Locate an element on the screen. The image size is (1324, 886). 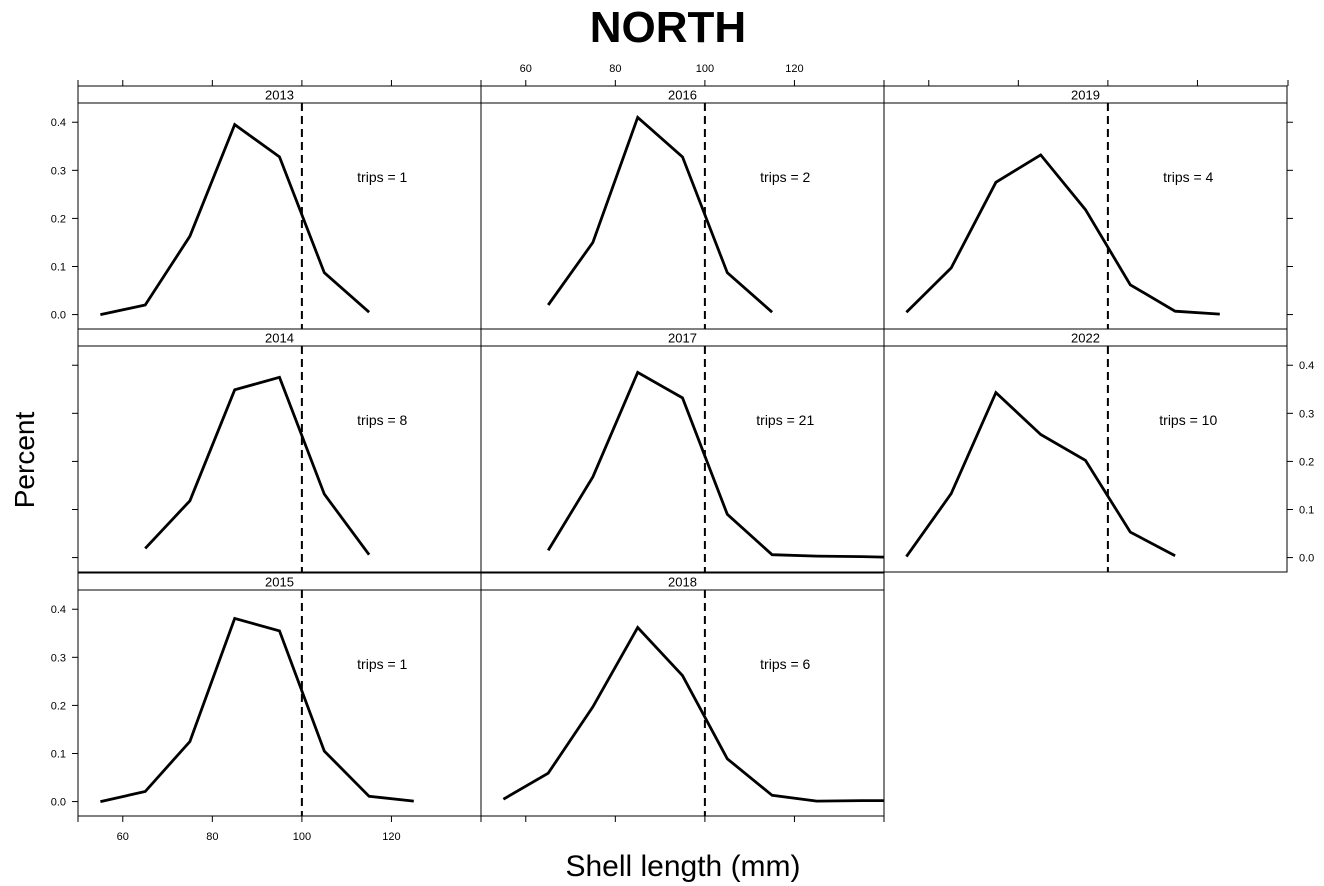
trips-annotation-2014: trips = 8 is located at coordinates (382, 420).